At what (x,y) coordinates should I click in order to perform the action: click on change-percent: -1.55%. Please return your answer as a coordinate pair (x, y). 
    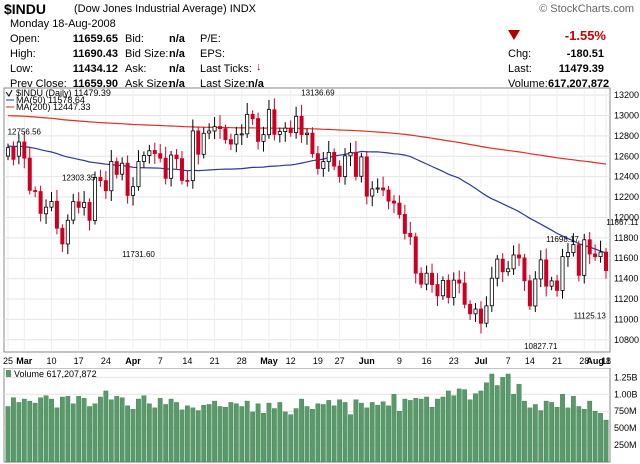
    Looking at the image, I should click on (585, 35).